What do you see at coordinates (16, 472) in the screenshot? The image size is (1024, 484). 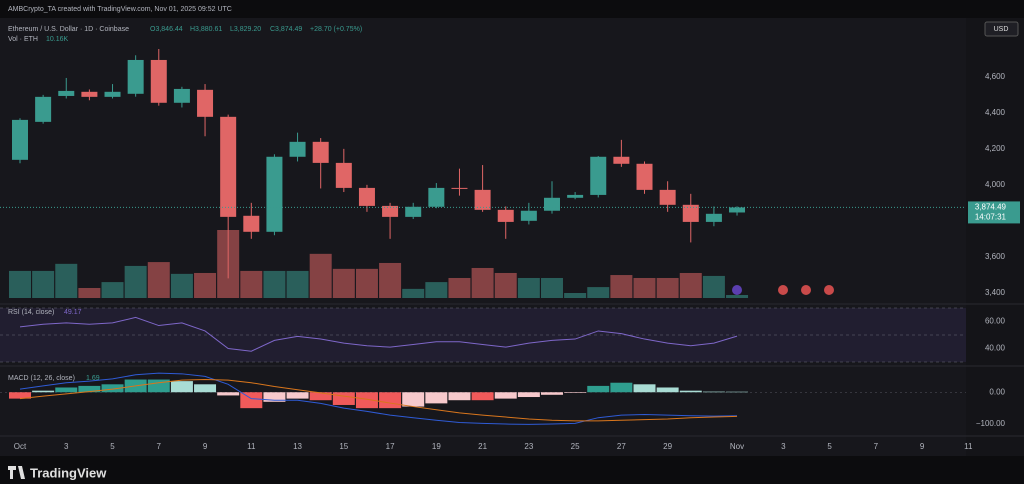 I see `brand-logo` at bounding box center [16, 472].